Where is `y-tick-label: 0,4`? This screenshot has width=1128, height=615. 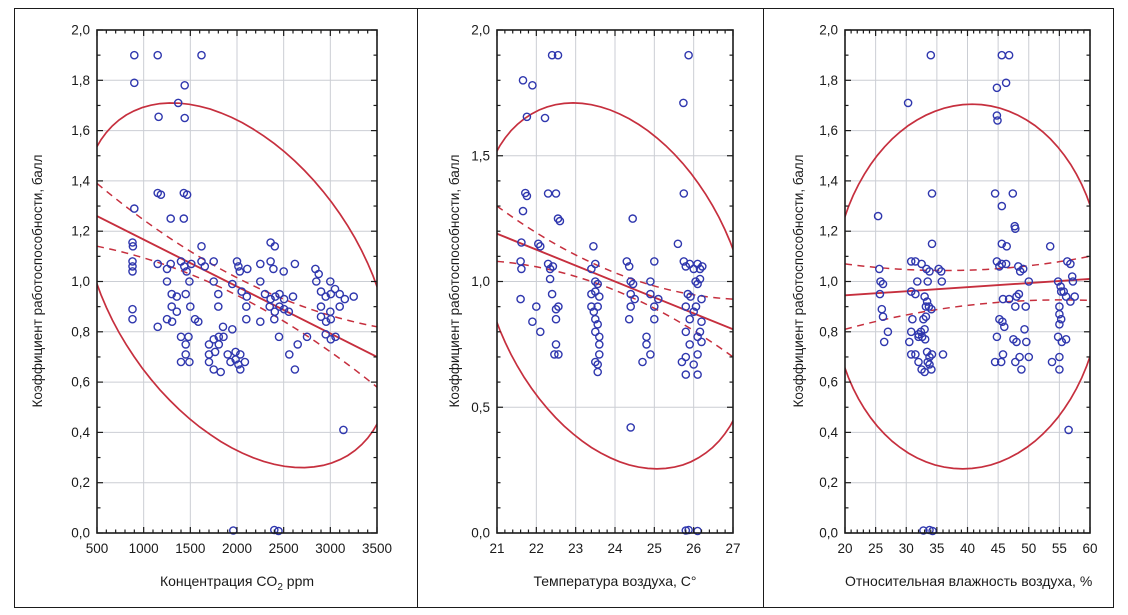 y-tick-label: 0,4 is located at coordinates (828, 432).